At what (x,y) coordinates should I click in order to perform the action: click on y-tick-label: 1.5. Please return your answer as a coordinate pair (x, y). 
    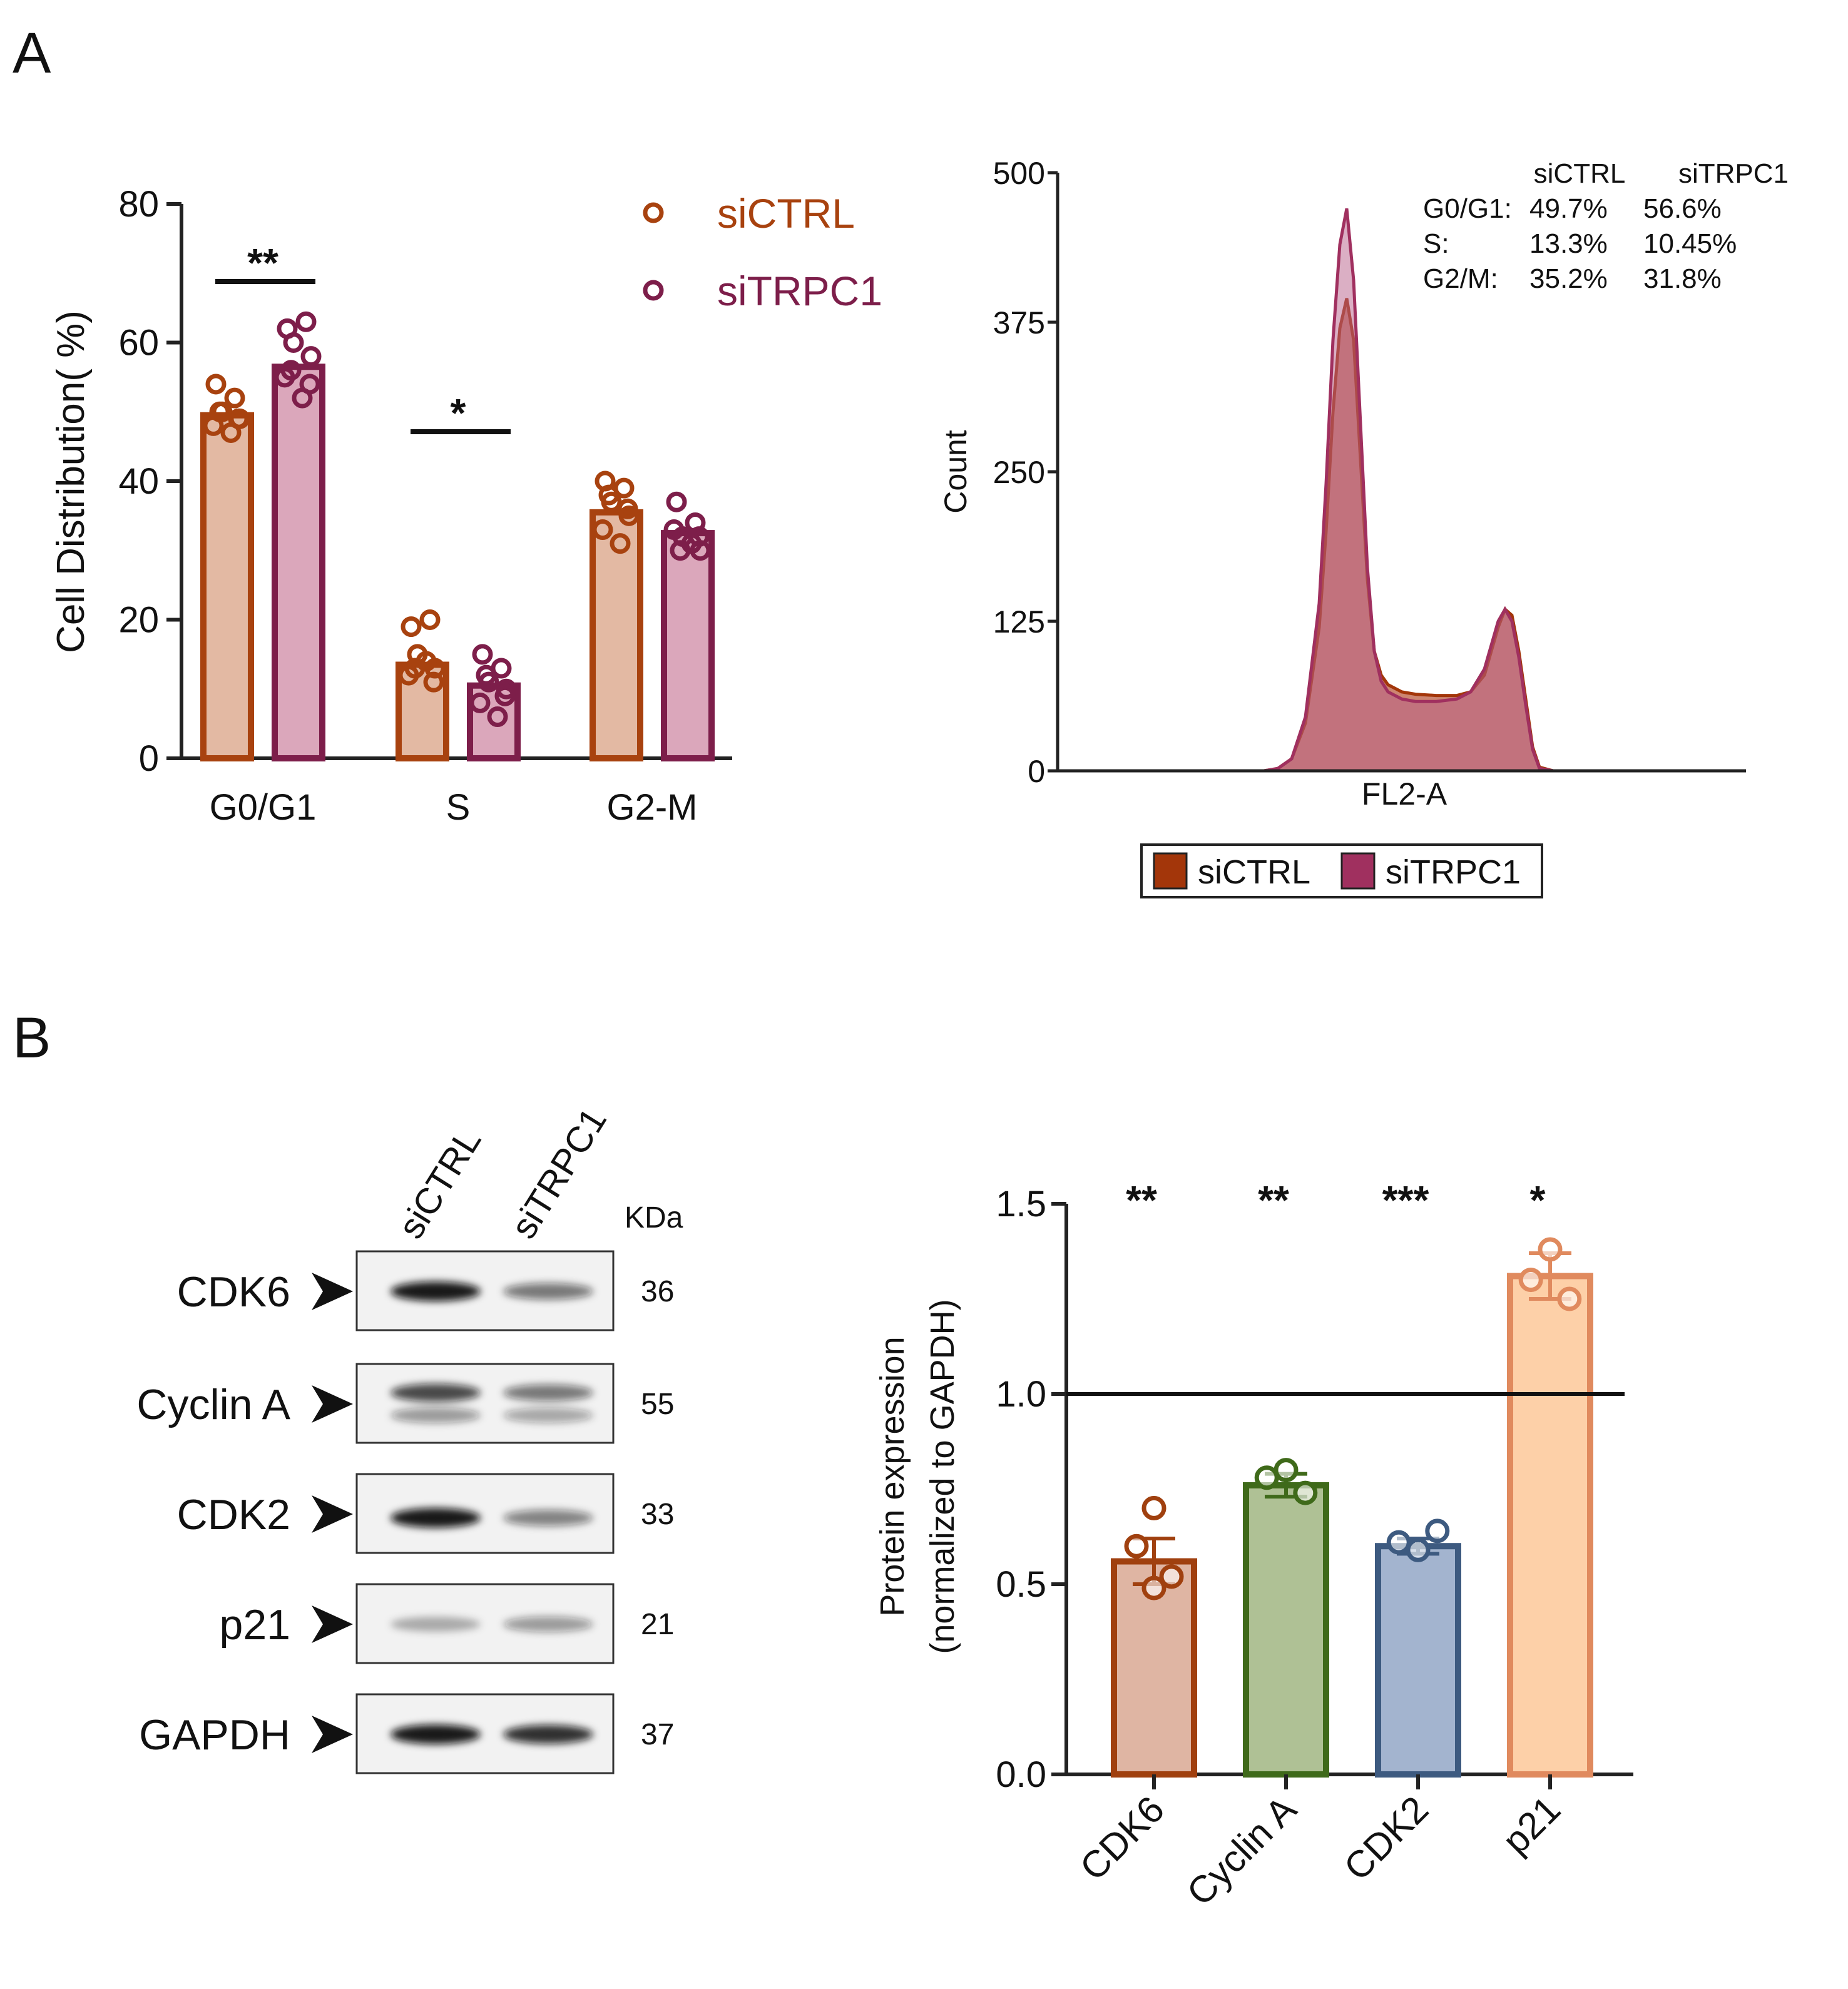
    Looking at the image, I should click on (1021, 1204).